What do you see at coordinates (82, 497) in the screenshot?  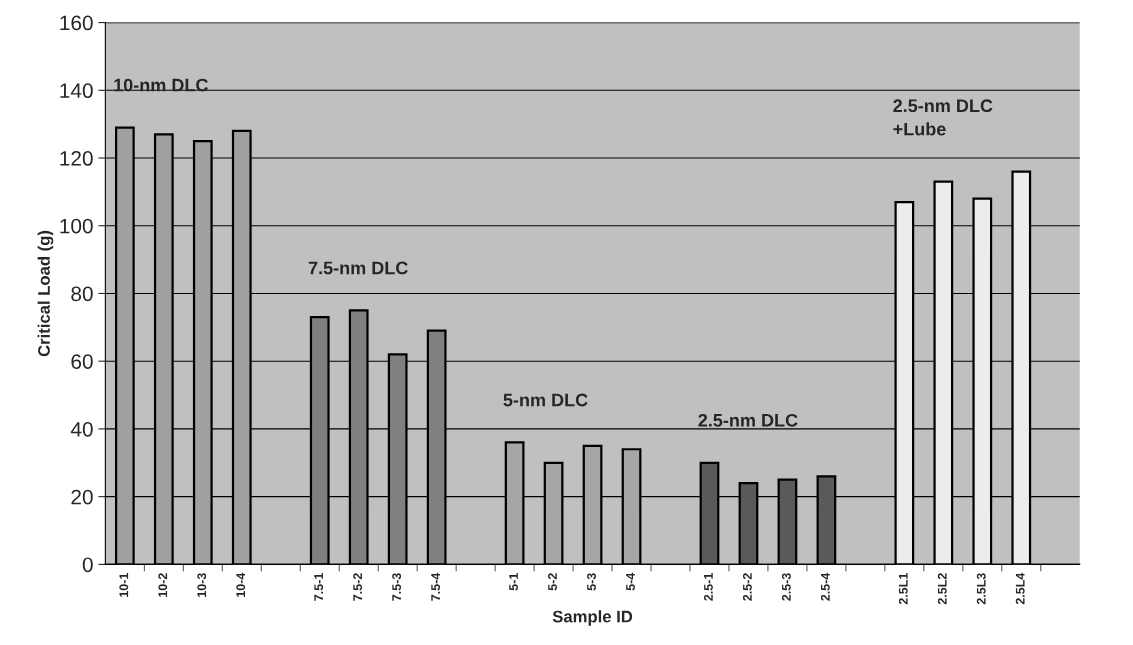 I see `y-tick-label: 20` at bounding box center [82, 497].